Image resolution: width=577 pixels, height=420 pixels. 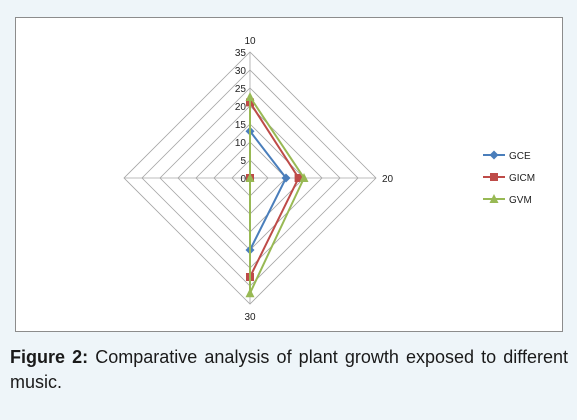 What do you see at coordinates (388, 179) in the screenshot?
I see `category-label: 20` at bounding box center [388, 179].